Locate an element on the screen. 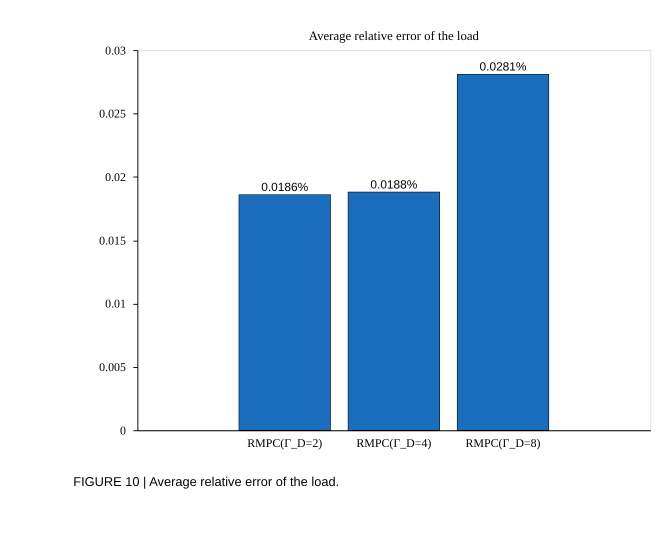  x-tick-label: RMPC(Γ_D=8) is located at coordinates (503, 443).